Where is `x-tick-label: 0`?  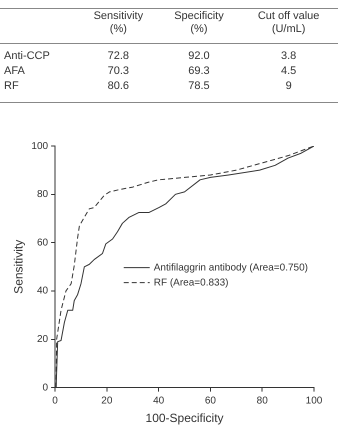 x-tick-label: 0 is located at coordinates (55, 400).